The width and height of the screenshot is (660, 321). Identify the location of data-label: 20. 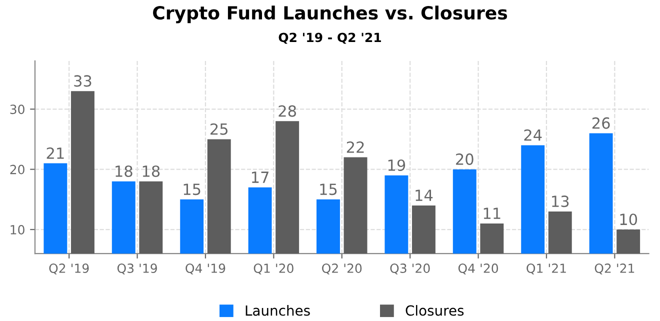
(465, 159).